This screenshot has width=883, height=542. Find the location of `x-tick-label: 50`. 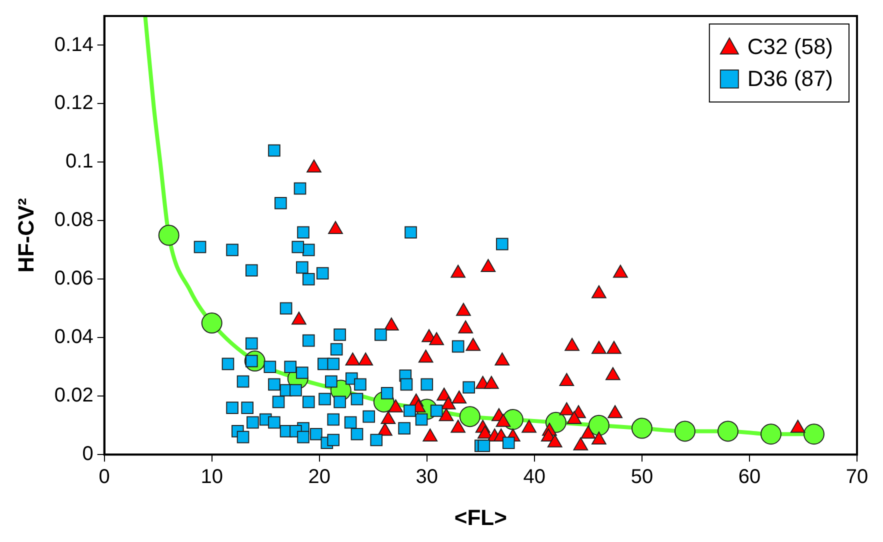

x-tick-label: 50 is located at coordinates (642, 477).